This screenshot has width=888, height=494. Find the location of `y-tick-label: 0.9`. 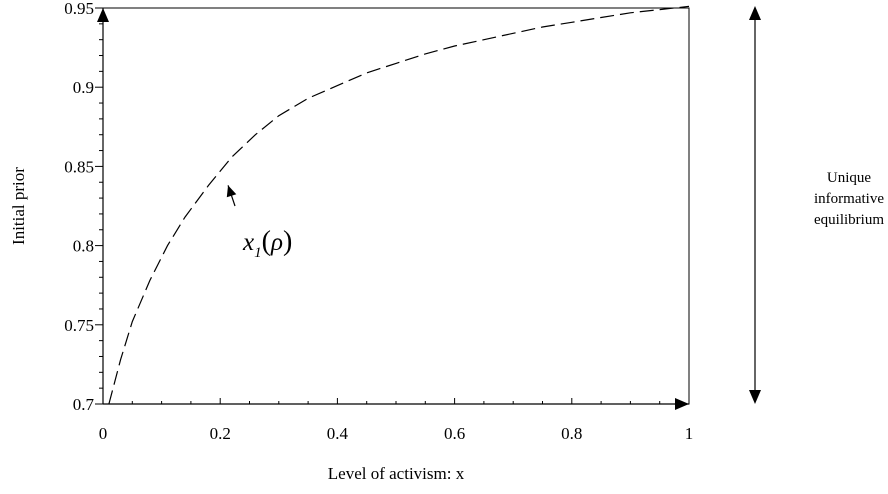

y-tick-label: 0.9 is located at coordinates (83, 87).